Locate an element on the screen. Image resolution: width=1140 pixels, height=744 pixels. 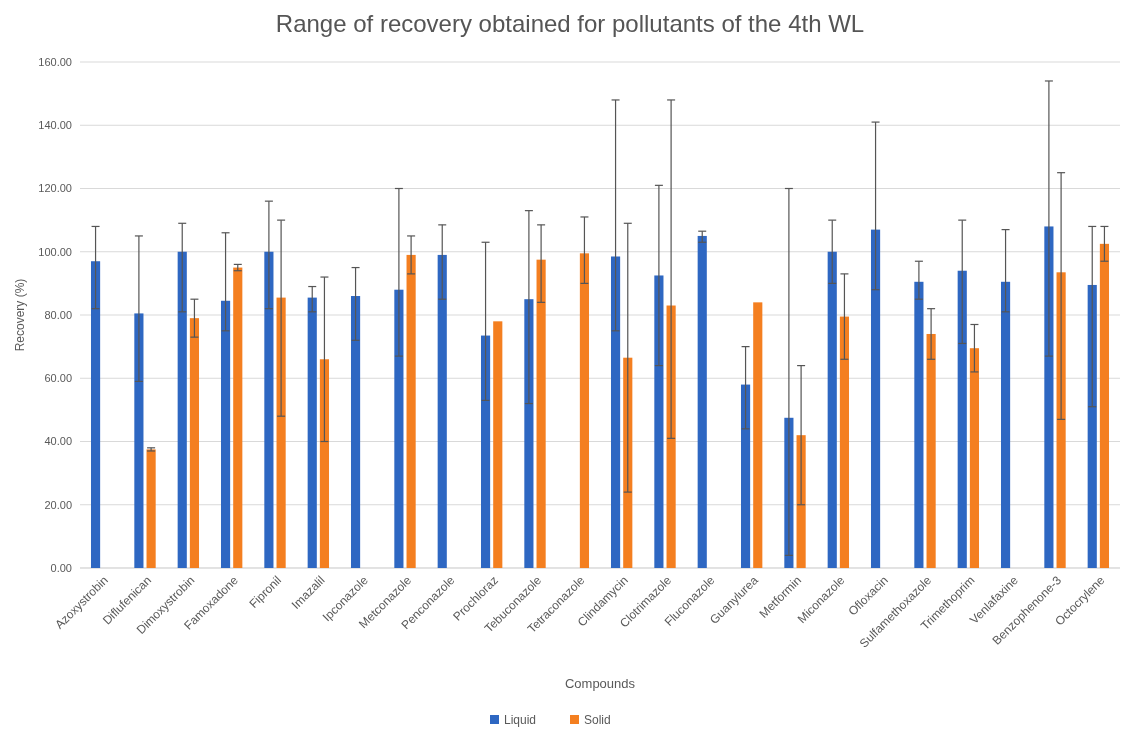
y-tick-label: 0.00 is located at coordinates (61, 567).